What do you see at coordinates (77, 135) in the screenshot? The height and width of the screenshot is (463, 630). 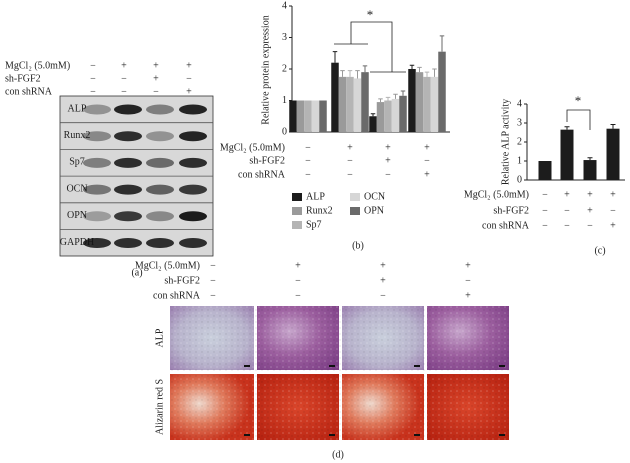 I see `blot-row-label: Runx2` at bounding box center [77, 135].